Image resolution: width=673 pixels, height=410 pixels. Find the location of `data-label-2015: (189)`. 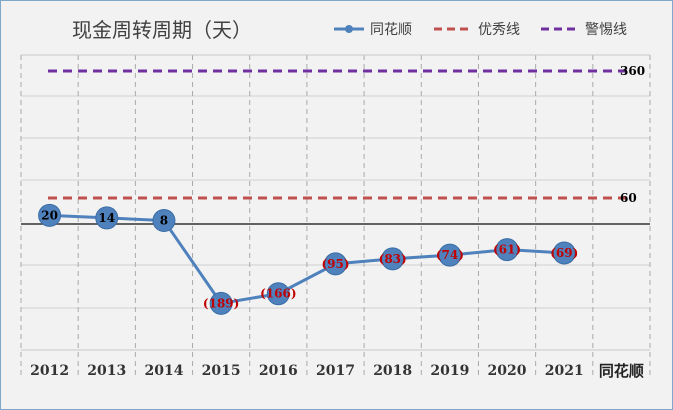

data-label-2015: (189) is located at coordinates (221, 303).